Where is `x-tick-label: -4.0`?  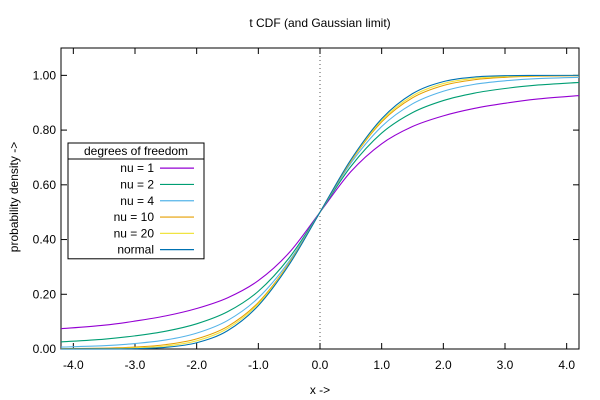
x-tick-label: -4.0 is located at coordinates (73, 365).